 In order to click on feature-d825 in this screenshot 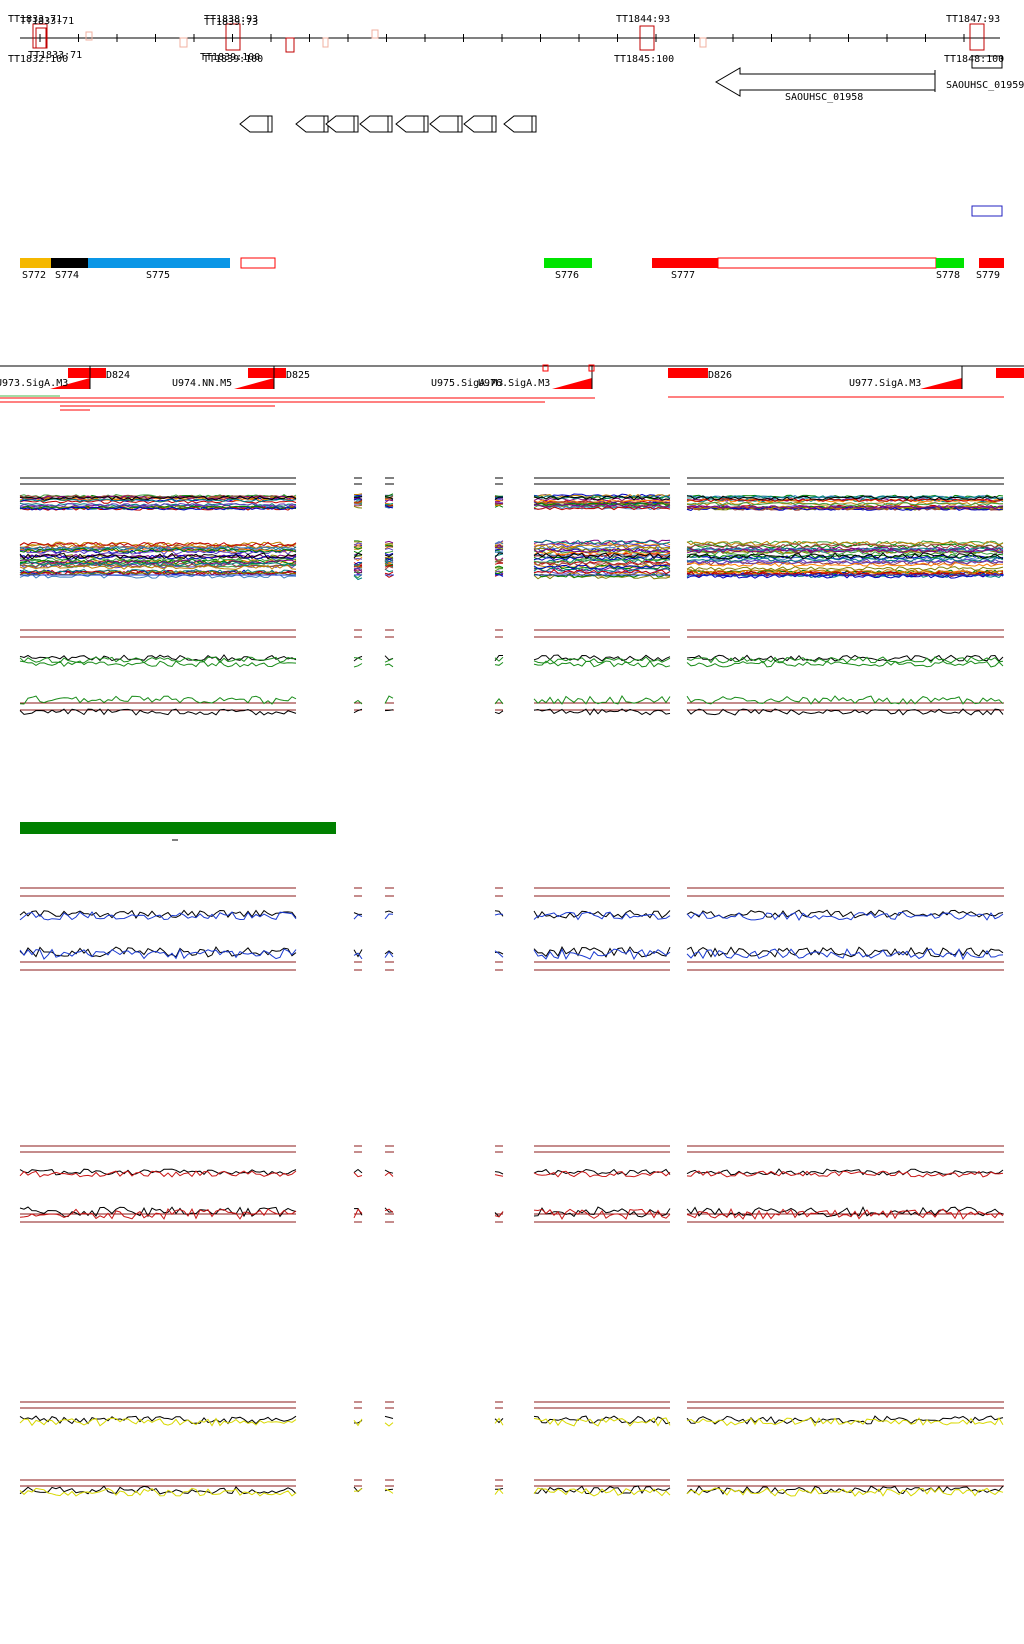, I will do `click(267, 373)`.